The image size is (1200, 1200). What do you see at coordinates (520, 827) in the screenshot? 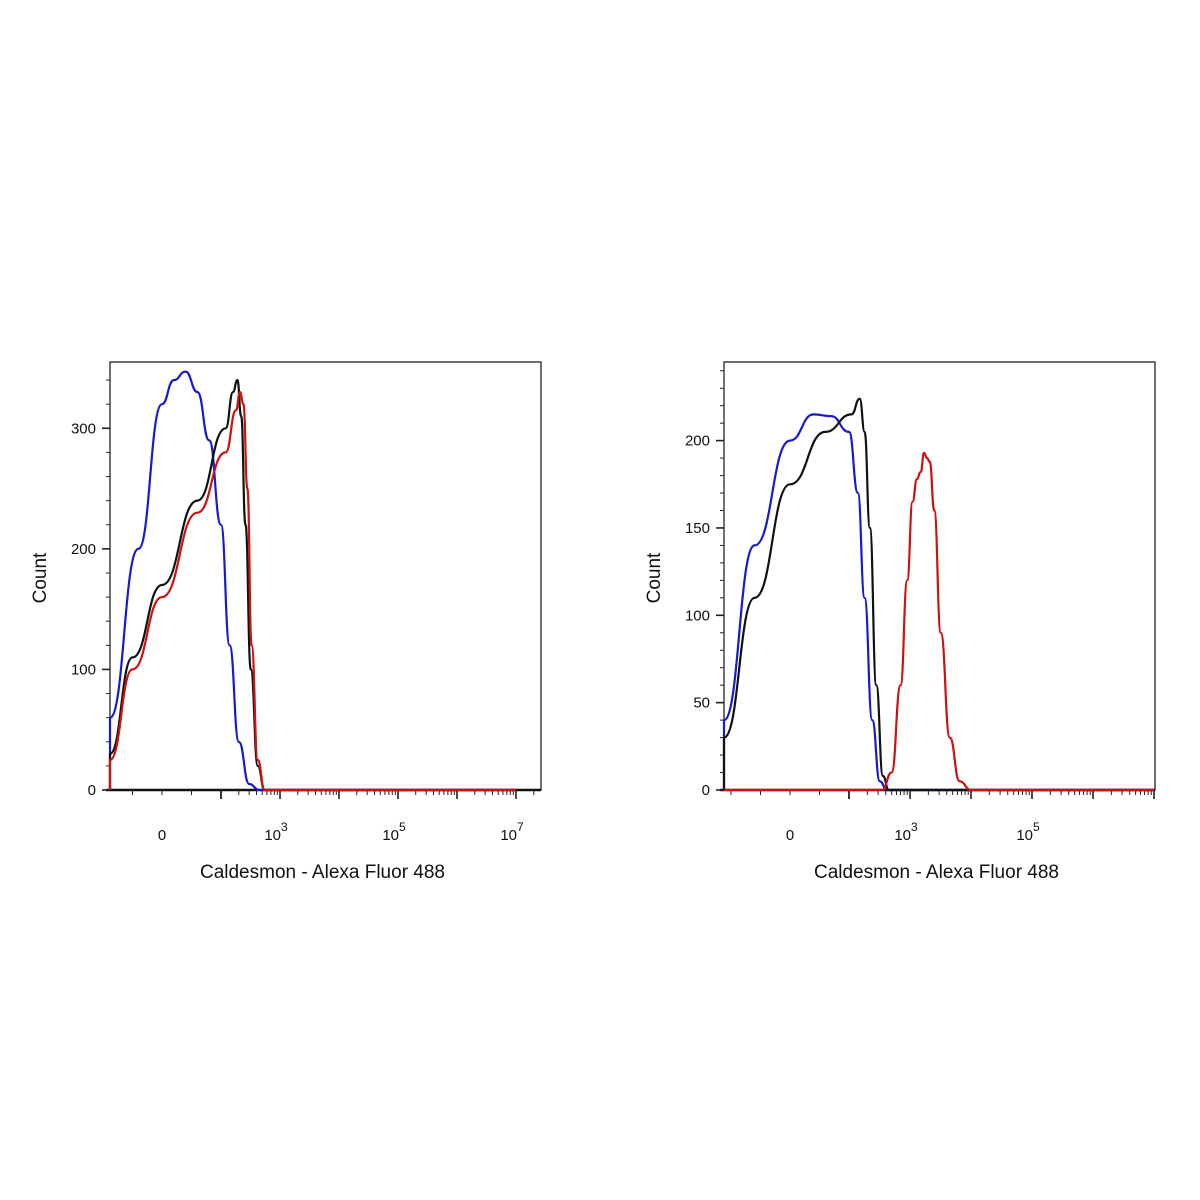
I see `x-tick-exponent: 7` at bounding box center [520, 827].